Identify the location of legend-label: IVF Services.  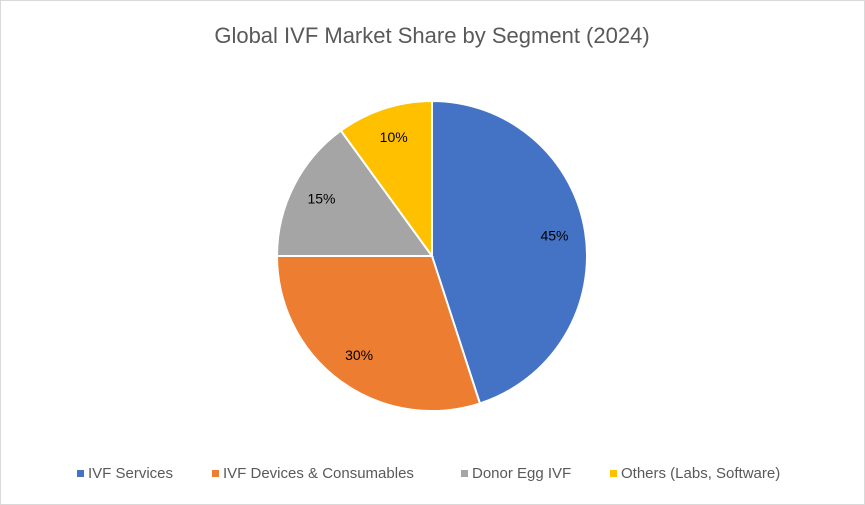
(130, 473).